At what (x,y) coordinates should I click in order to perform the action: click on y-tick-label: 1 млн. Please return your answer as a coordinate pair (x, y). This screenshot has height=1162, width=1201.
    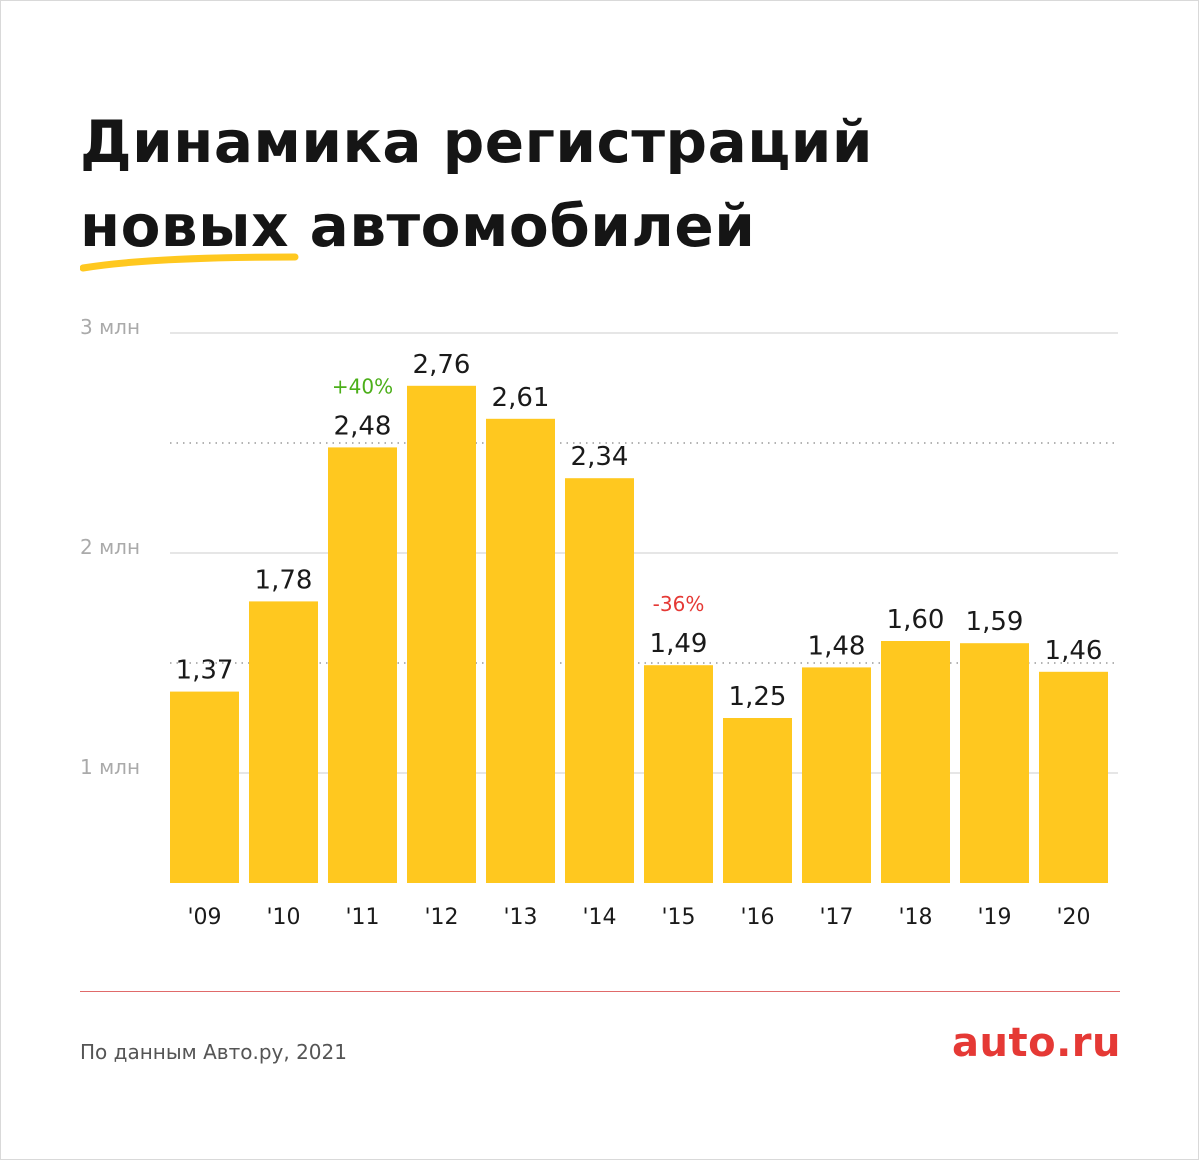
    Looking at the image, I should click on (110, 767).